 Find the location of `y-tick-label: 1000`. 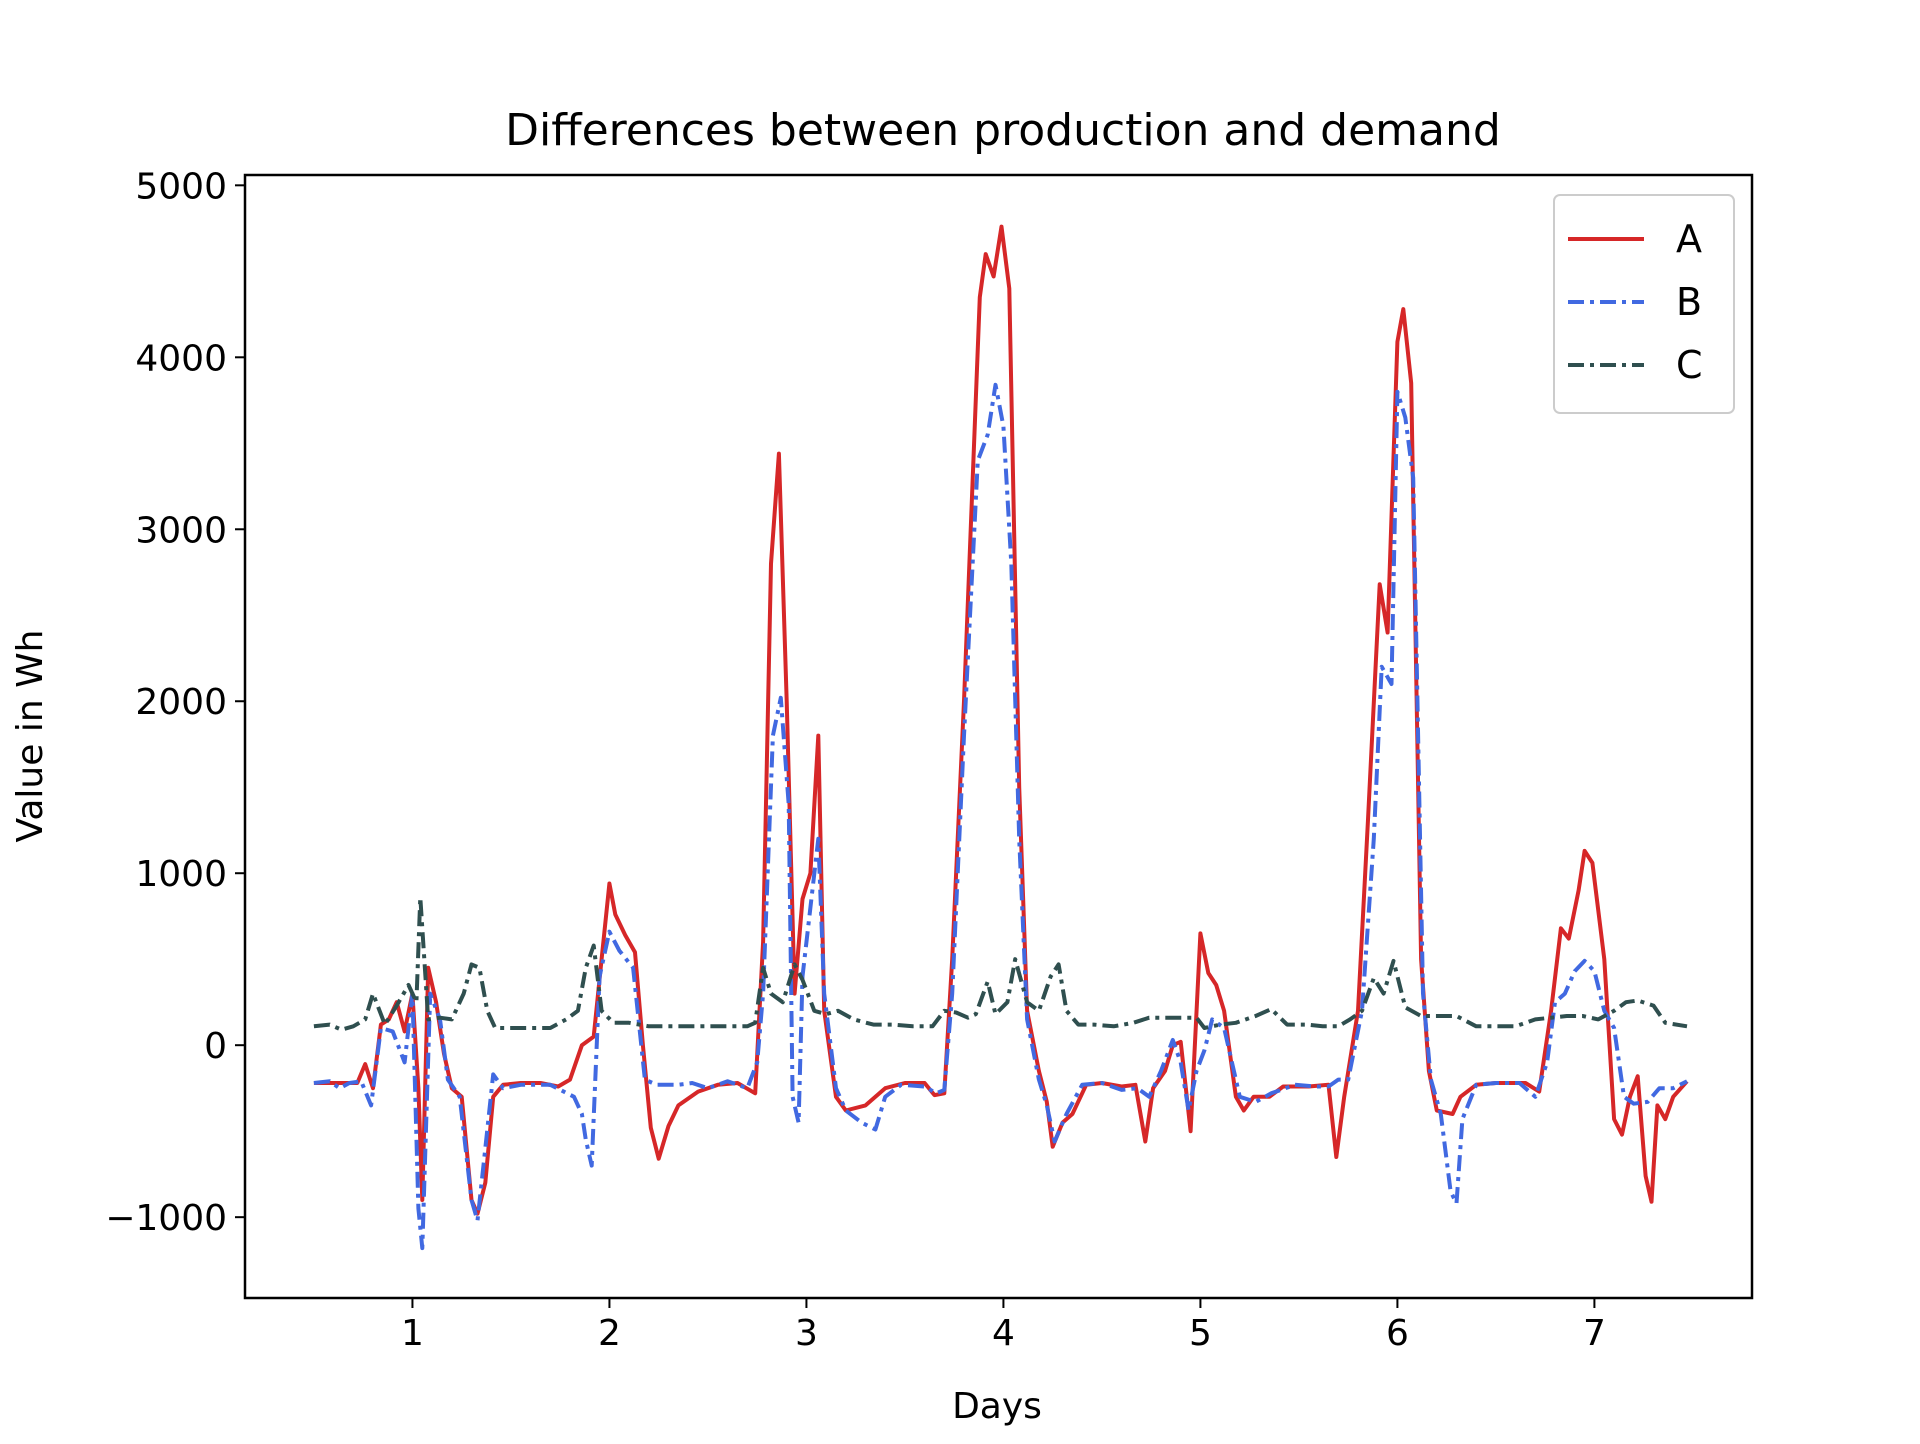

y-tick-label: 1000 is located at coordinates (181, 874).